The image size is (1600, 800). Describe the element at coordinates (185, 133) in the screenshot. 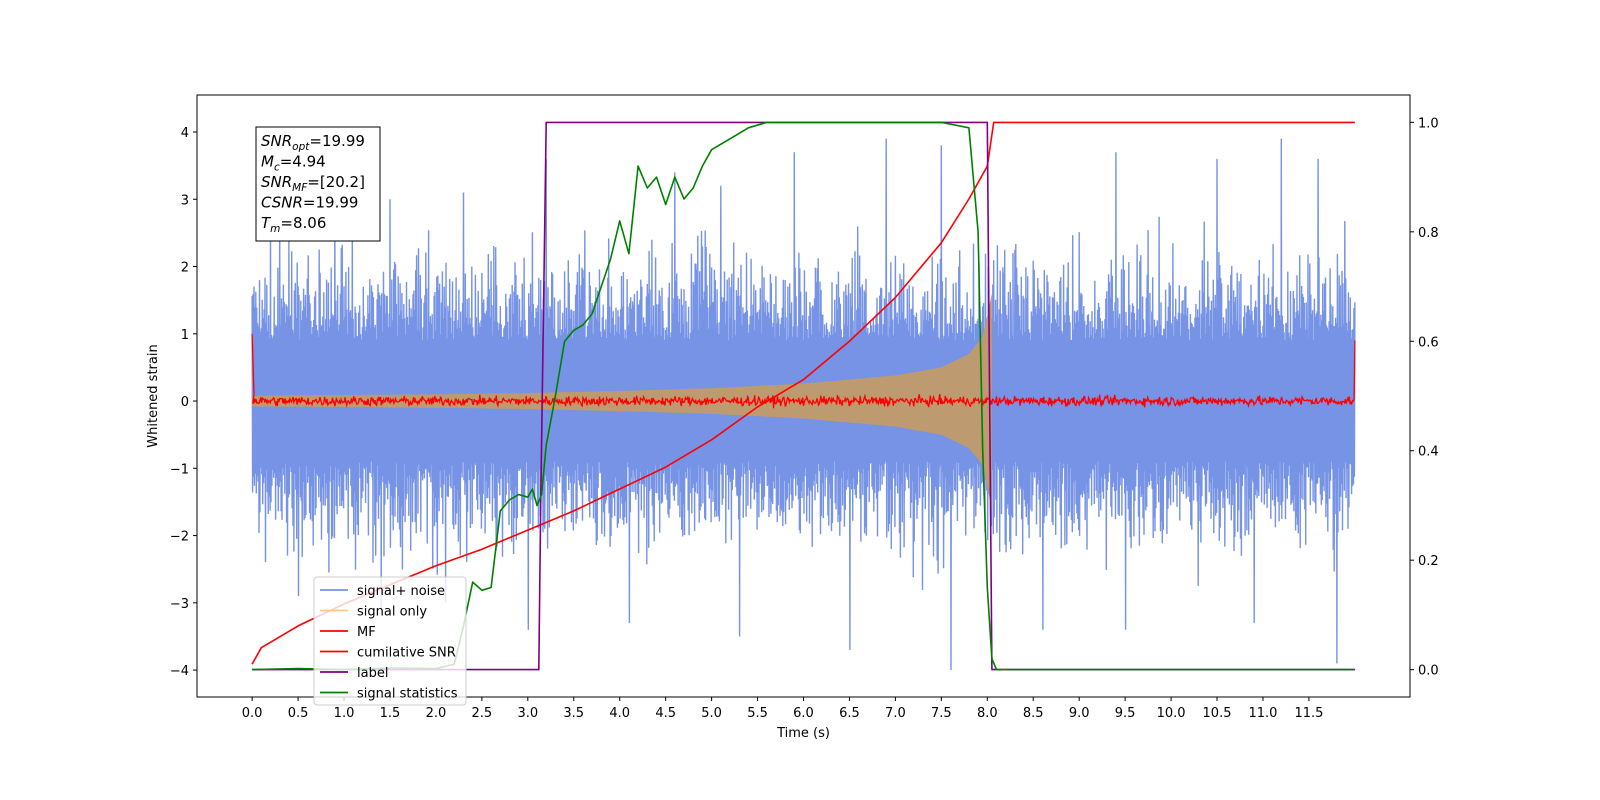

I see `y-left-tick-label: 4` at that location.